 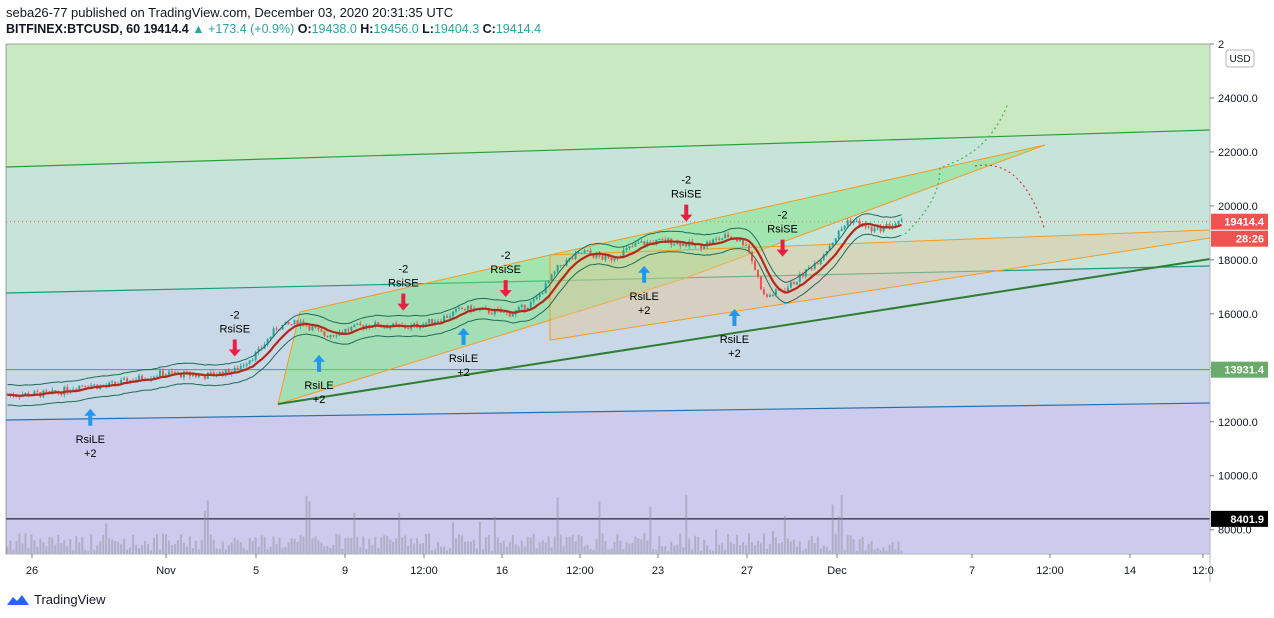 I want to click on y-tick-label: 22000.0, so click(x=1238, y=153).